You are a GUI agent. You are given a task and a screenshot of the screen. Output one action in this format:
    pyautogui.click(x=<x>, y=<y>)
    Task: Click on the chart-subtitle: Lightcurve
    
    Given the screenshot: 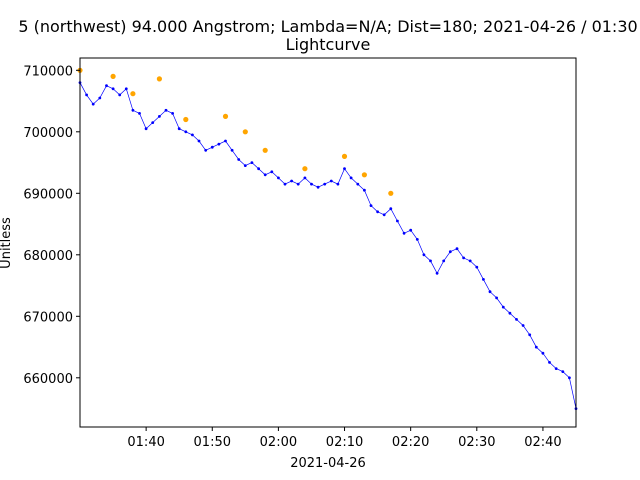 What is the action you would take?
    pyautogui.click(x=328, y=44)
    